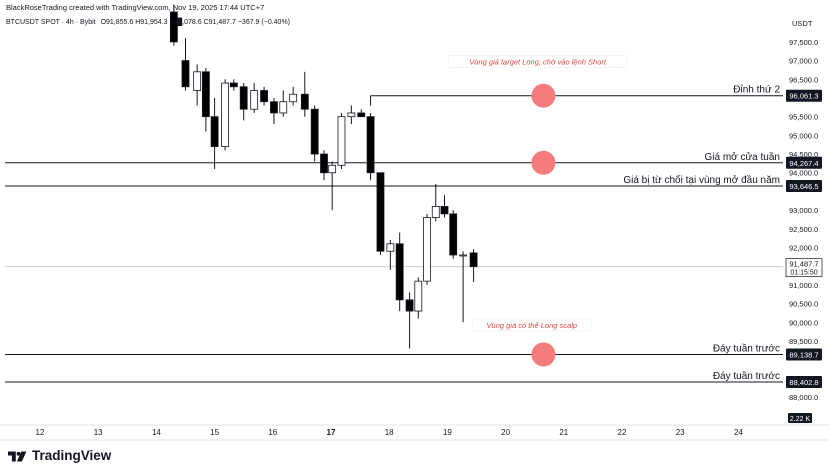 This screenshot has width=829, height=473. What do you see at coordinates (803, 341) in the screenshot?
I see `y-tick-label: 89,500.0` at bounding box center [803, 341].